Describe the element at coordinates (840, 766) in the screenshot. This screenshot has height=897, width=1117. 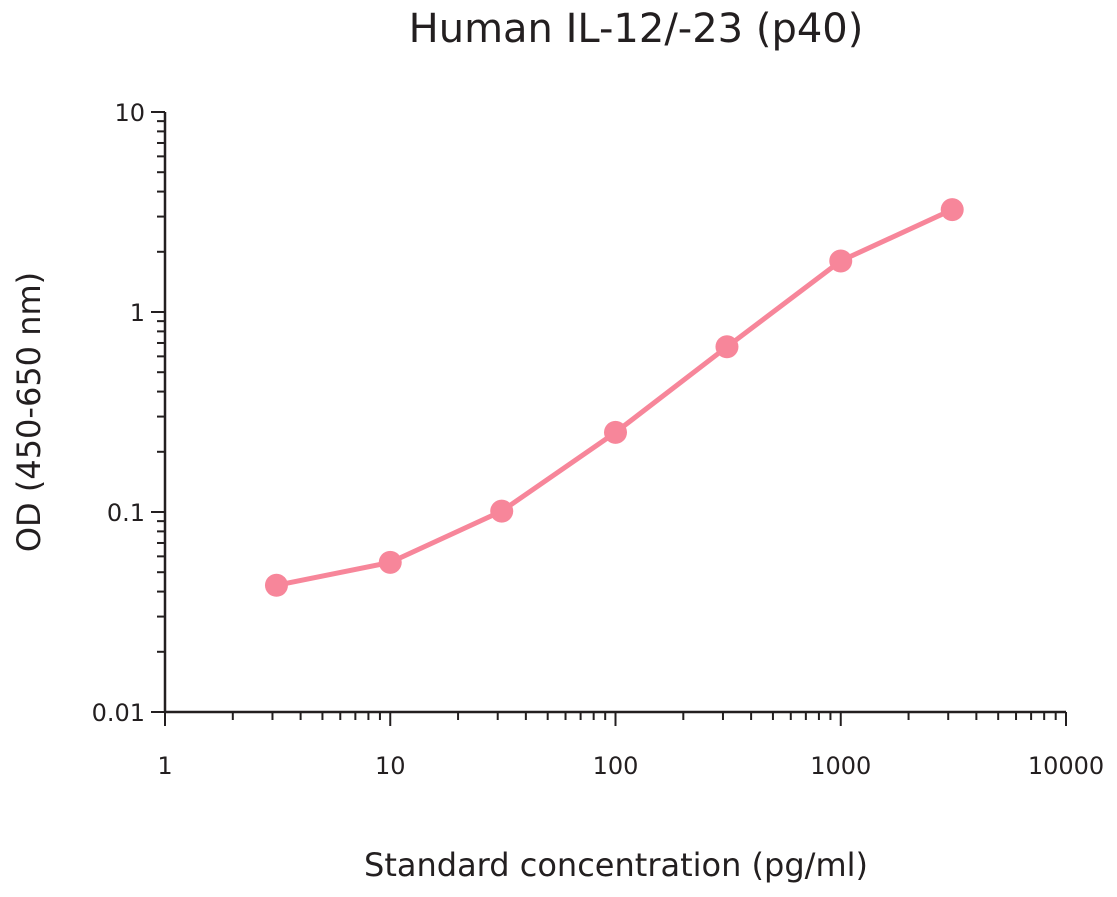
I see `x-tick-label: 1000` at that location.